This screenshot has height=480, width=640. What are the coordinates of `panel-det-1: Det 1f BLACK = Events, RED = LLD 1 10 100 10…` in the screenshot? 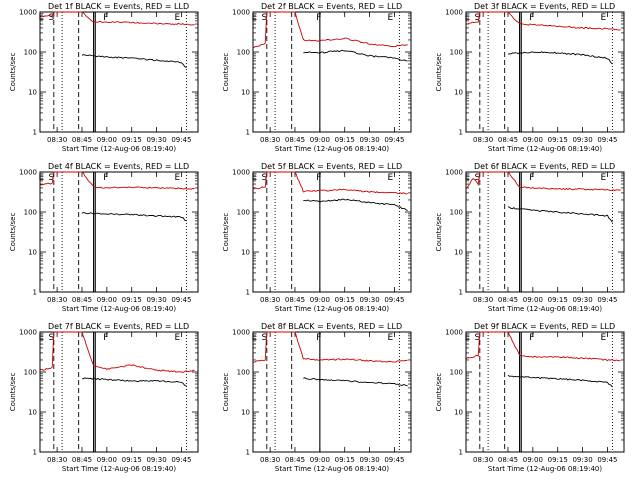 It's located at (104, 77).